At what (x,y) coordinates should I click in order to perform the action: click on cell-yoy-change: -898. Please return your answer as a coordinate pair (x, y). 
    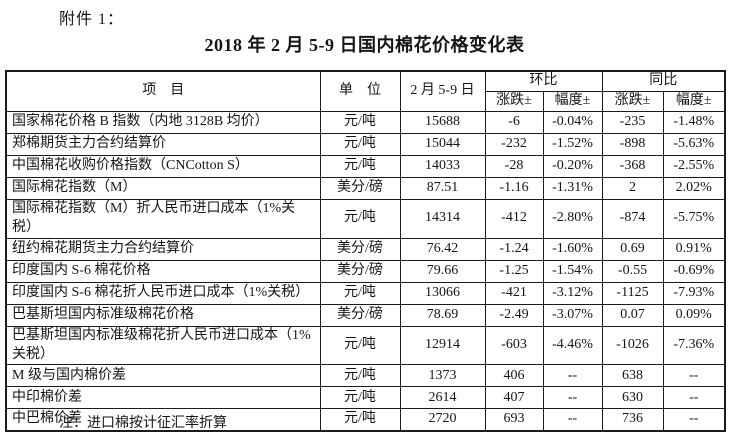
    Looking at the image, I should click on (632, 144).